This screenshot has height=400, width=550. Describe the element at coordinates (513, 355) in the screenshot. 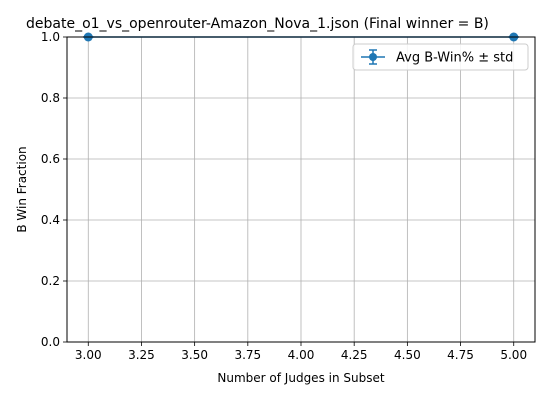

I see `x-tick-label: 5.00` at that location.